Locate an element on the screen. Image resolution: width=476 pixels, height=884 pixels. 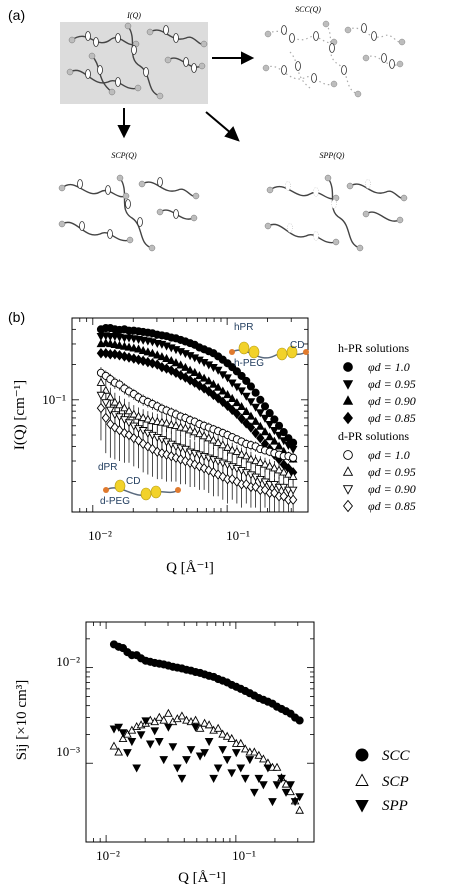
chart1-inset-hcd-label: CD is located at coordinates (297, 345).